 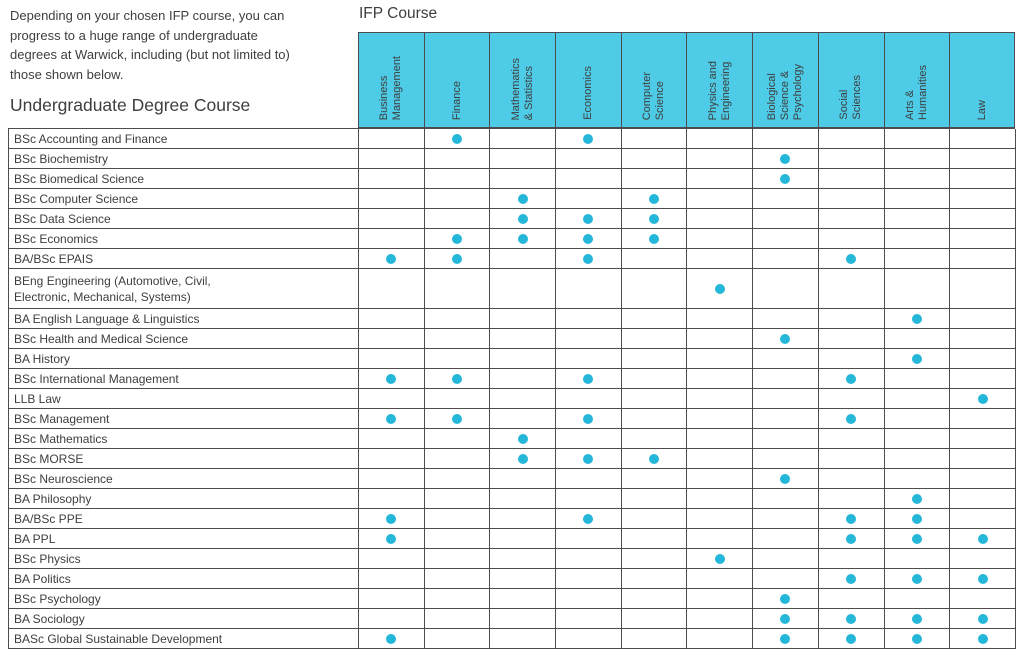 I want to click on degree-row-label: BA PPL, so click(x=184, y=539).